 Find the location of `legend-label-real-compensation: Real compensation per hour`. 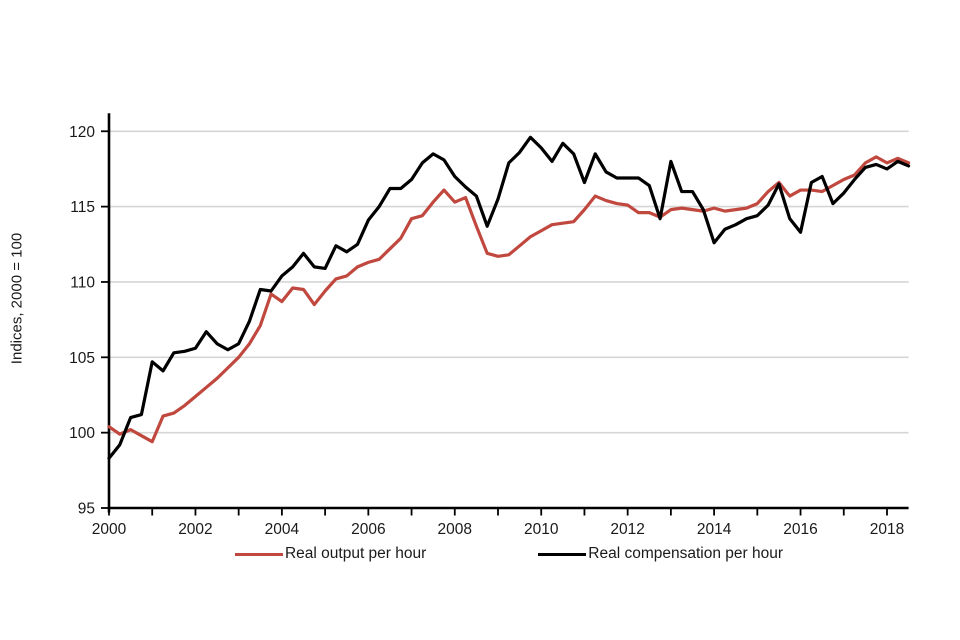

legend-label-real-compensation: Real compensation per hour is located at coordinates (686, 553).